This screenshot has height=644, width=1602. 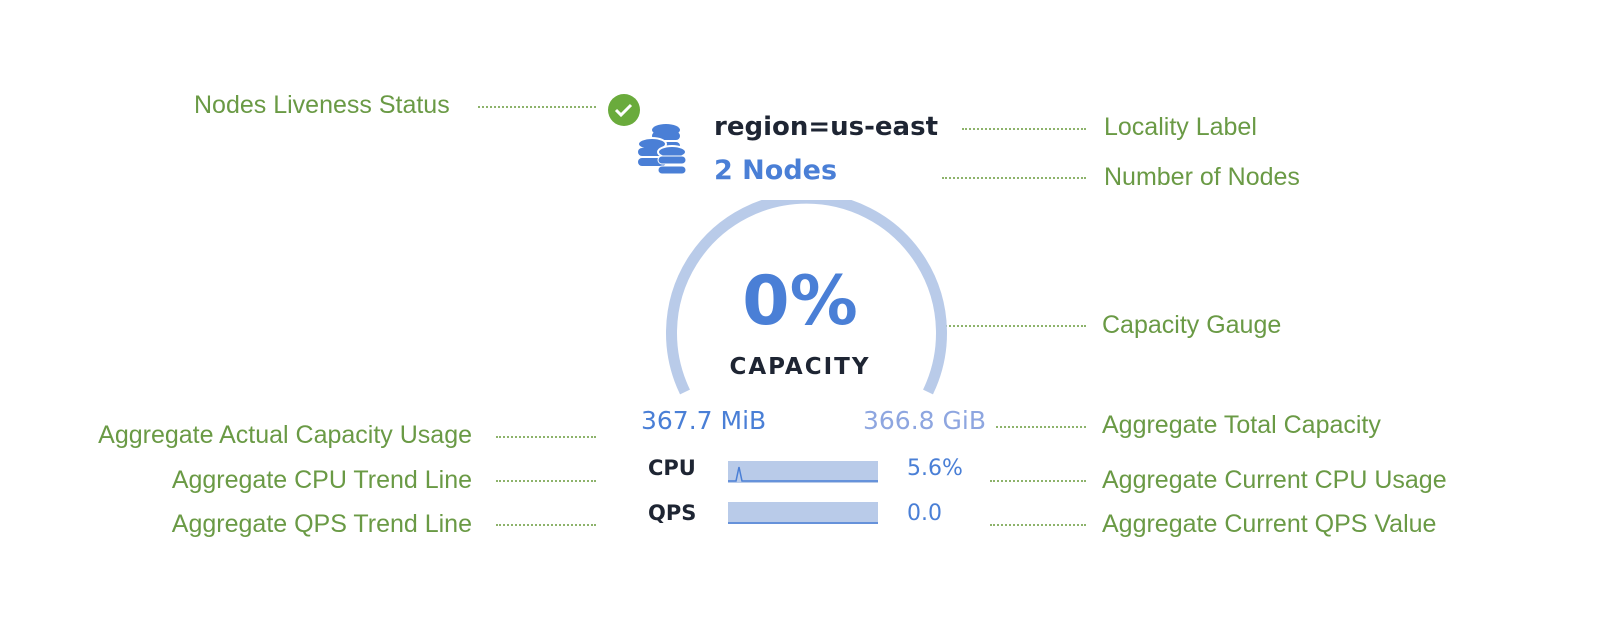 What do you see at coordinates (322, 105) in the screenshot?
I see `annotation-liveness: Nodes Liveness Status` at bounding box center [322, 105].